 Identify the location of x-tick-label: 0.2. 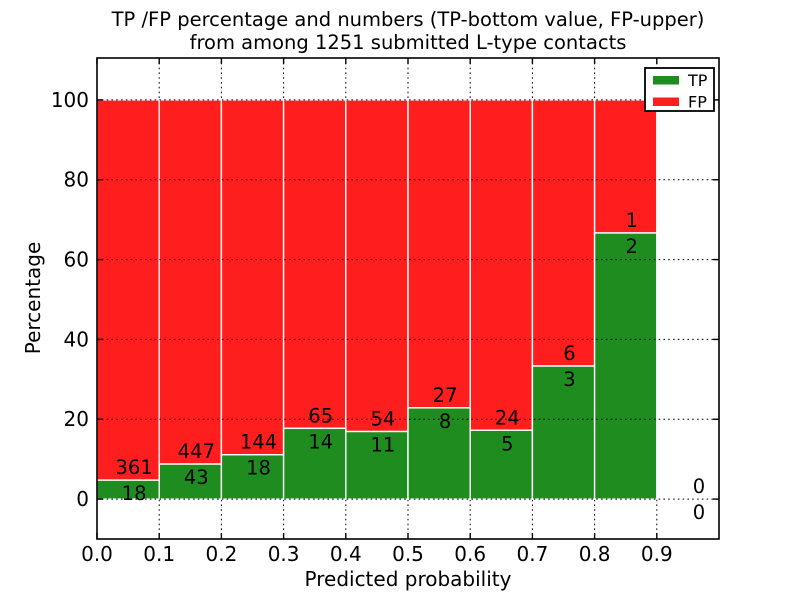
(221, 554).